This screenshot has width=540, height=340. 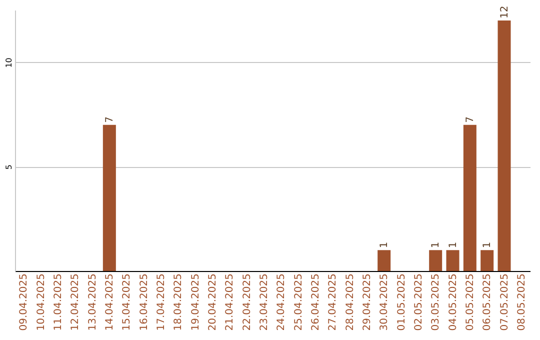 What do you see at coordinates (402, 302) in the screenshot?
I see `x-tick-label: 01.05.2025` at bounding box center [402, 302].